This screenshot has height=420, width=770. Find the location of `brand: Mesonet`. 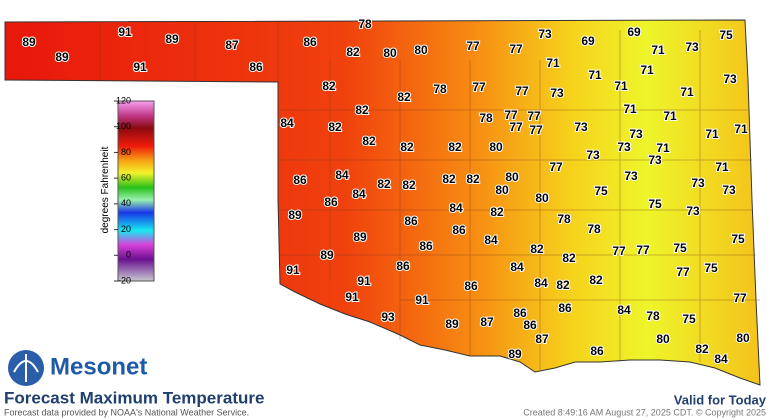

brand: Mesonet is located at coordinates (98, 366).